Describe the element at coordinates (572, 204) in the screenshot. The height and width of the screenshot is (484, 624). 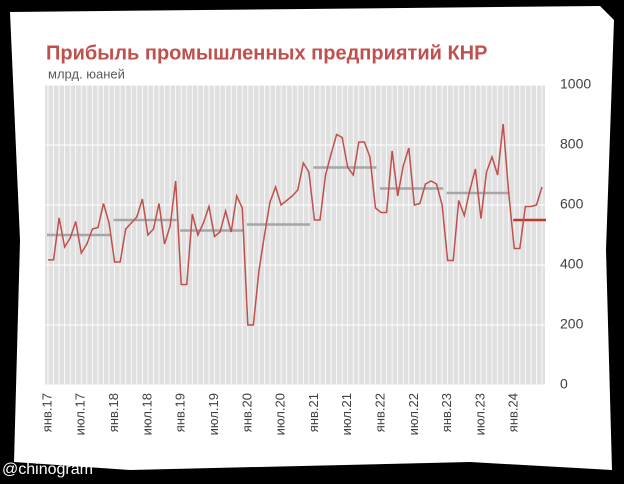
I see `y-tick-label: 600` at that location.